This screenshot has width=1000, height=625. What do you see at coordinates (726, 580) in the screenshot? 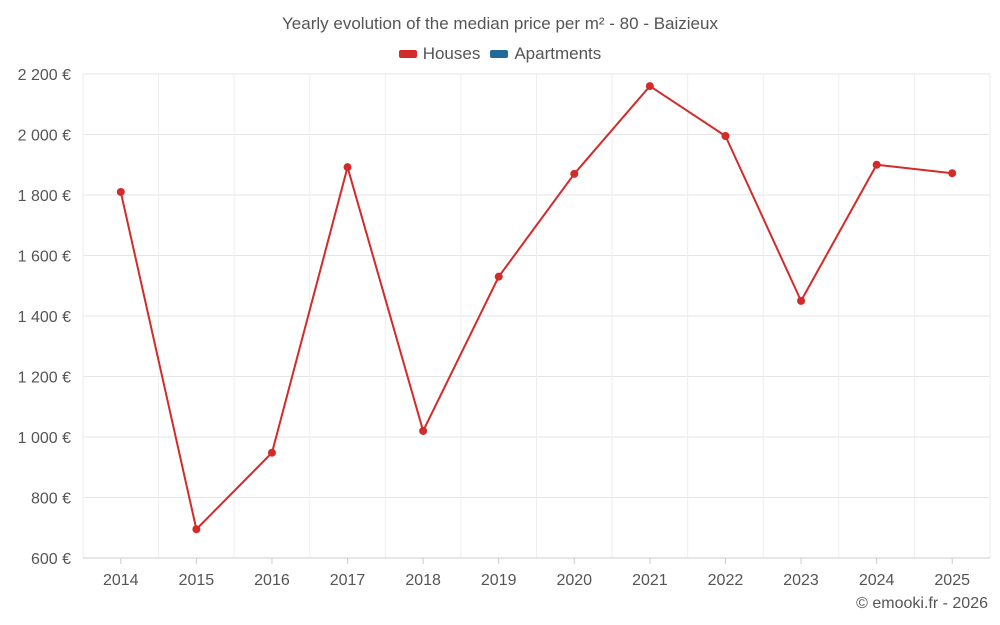
I see `x-tick-label: 2022` at bounding box center [726, 580].